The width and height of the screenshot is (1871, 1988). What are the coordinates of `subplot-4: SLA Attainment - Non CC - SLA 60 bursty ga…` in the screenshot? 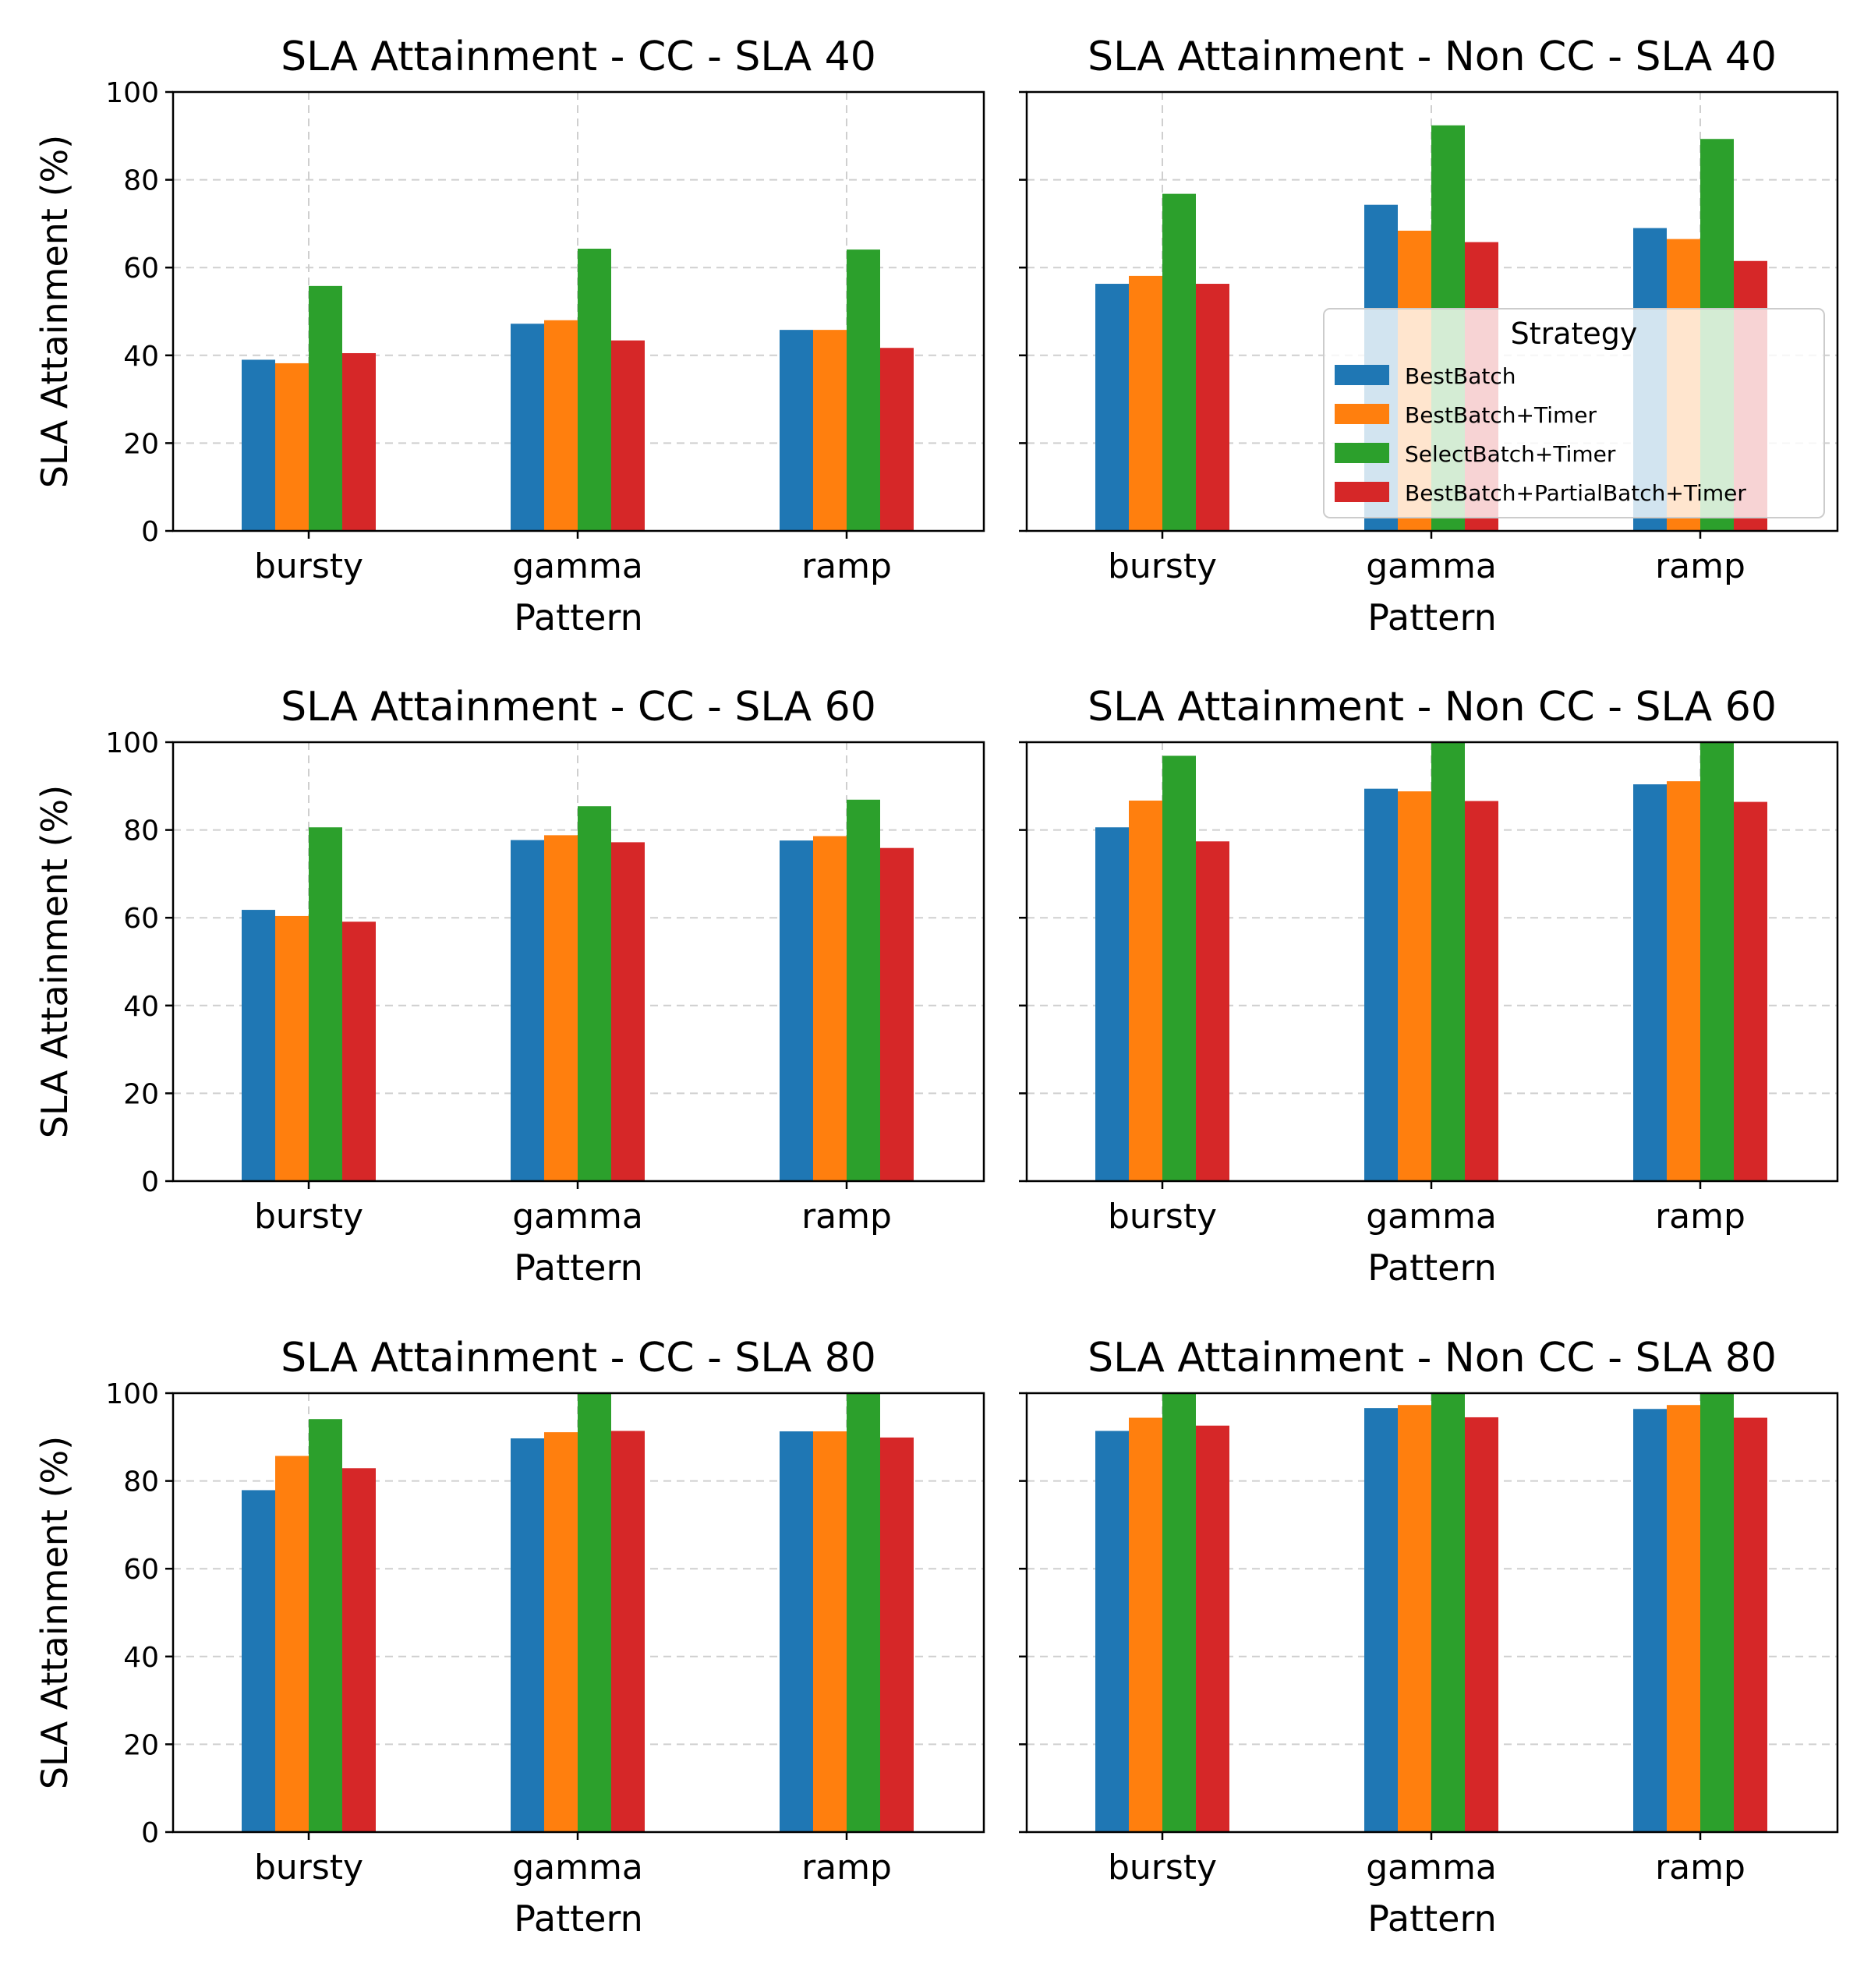 It's located at (1429, 987).